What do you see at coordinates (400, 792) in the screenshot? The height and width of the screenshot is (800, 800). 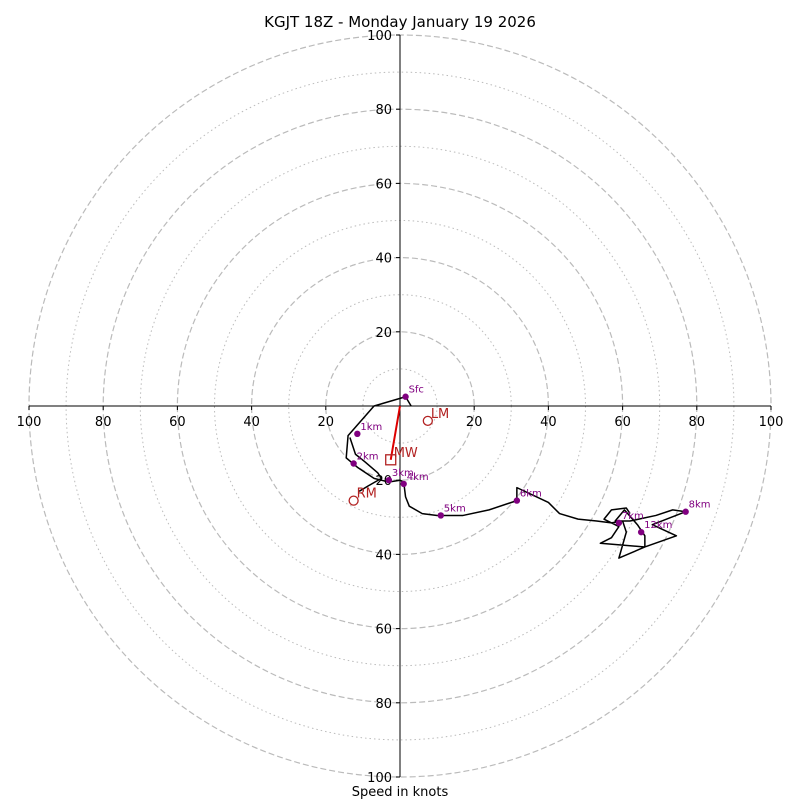 I see `x-axis-label: Speed in knots` at bounding box center [400, 792].